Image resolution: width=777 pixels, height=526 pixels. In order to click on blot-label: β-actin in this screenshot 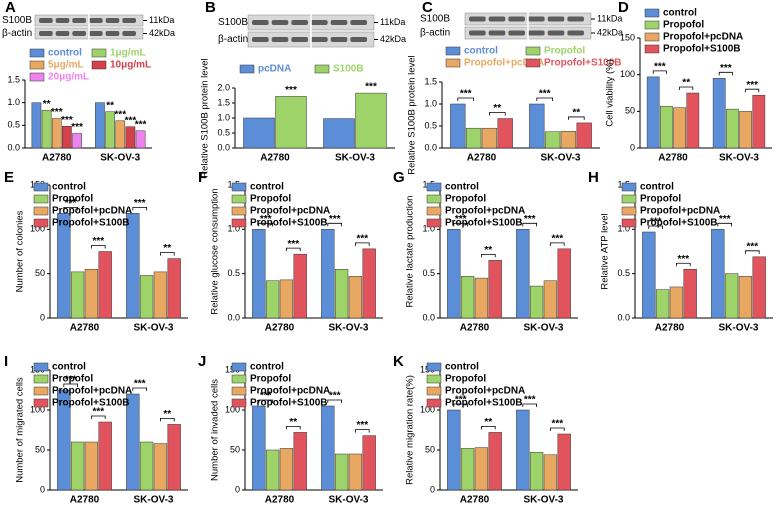, I will do `click(233, 39)`.